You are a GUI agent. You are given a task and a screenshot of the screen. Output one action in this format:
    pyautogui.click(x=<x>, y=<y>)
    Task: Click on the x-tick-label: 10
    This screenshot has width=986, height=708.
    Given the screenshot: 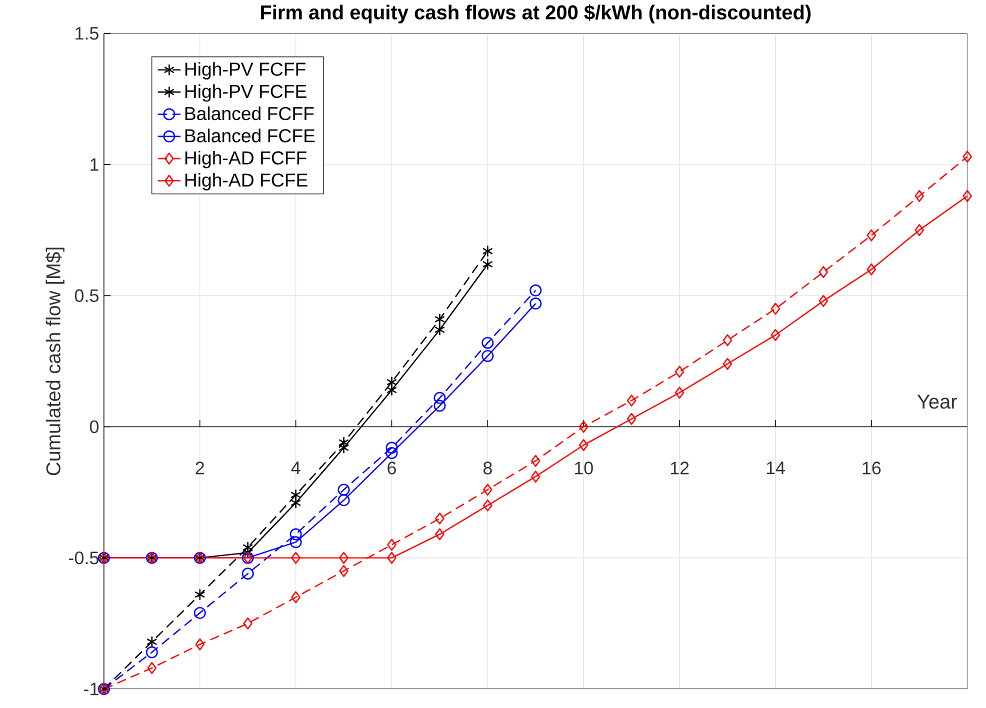 What is the action you would take?
    pyautogui.click(x=583, y=468)
    